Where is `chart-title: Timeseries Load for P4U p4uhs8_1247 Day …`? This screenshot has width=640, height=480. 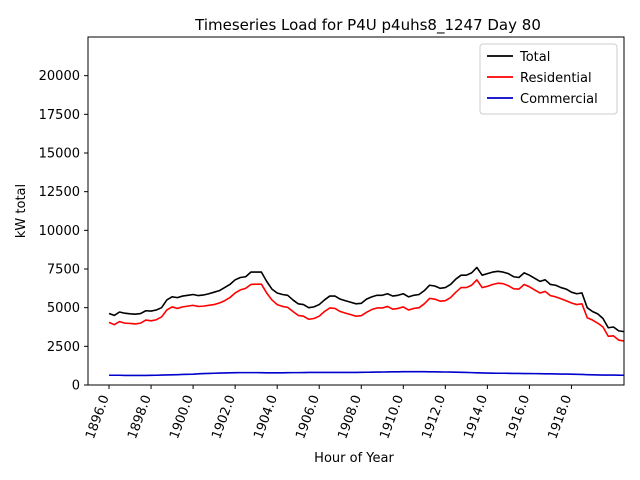
chart-title: Timeseries Load for P4U p4uhs8_1247 Day … is located at coordinates (367, 25).